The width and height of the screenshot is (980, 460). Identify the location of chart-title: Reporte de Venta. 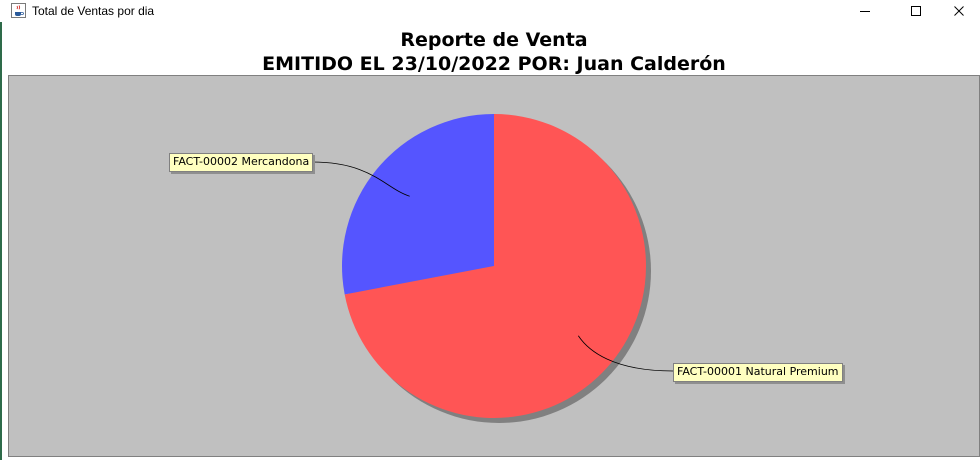
(494, 40).